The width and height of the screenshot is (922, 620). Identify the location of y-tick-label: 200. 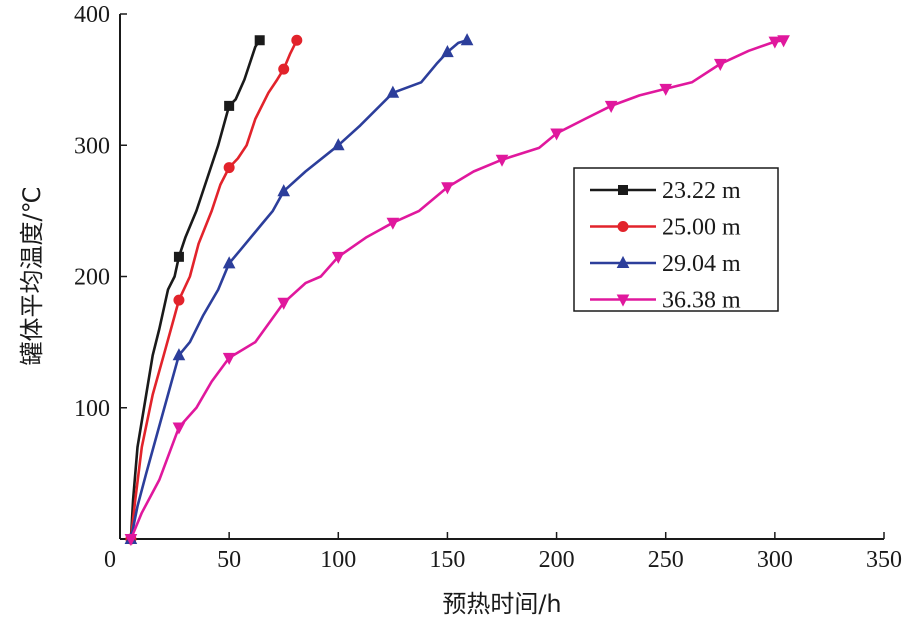
(92, 278).